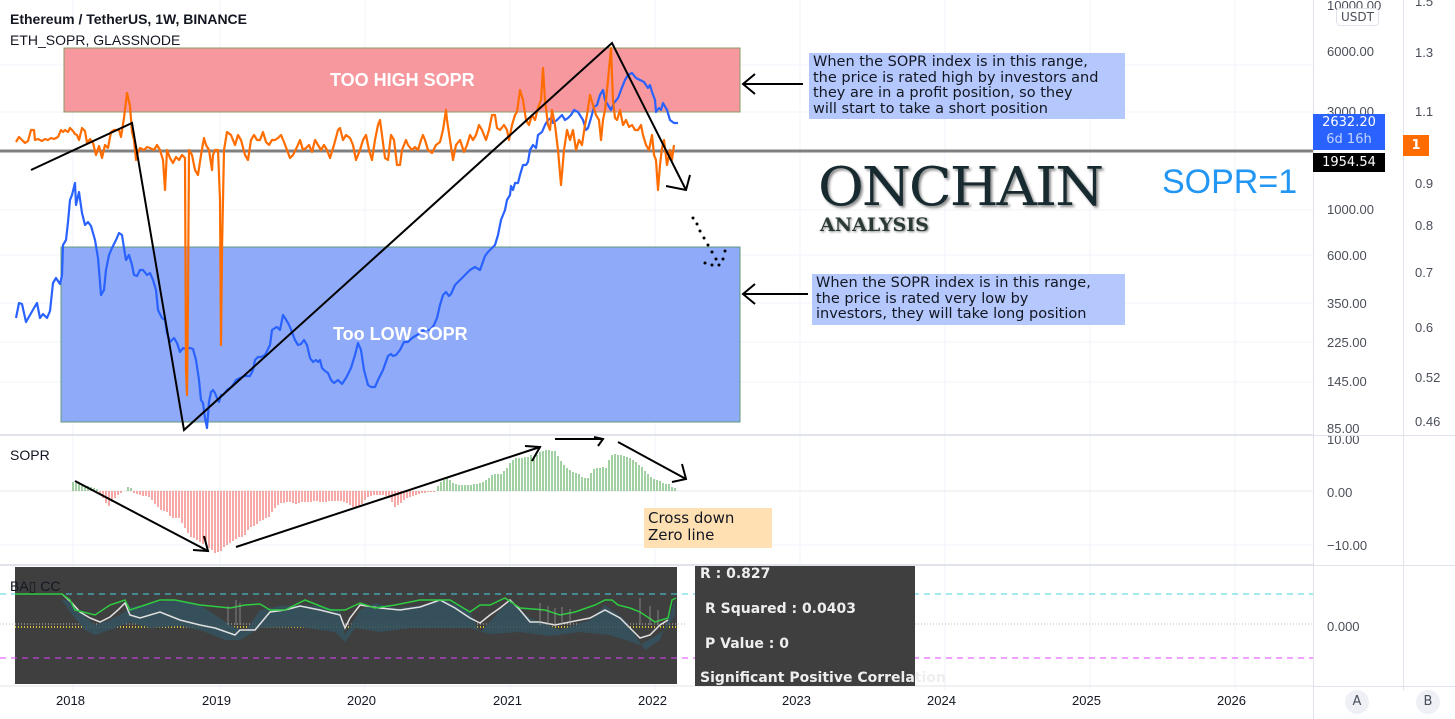 This screenshot has width=1455, height=719. I want to click on time-tick: 2018, so click(70, 700).